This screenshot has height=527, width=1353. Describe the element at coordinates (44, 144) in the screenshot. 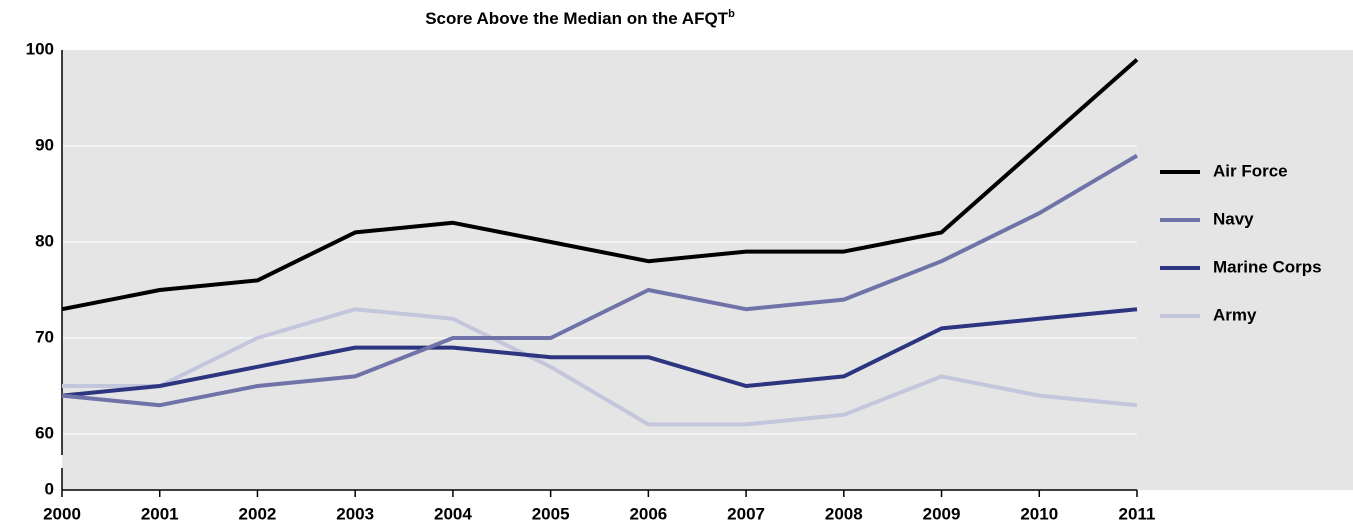

I see `y-tick-label: 90` at that location.